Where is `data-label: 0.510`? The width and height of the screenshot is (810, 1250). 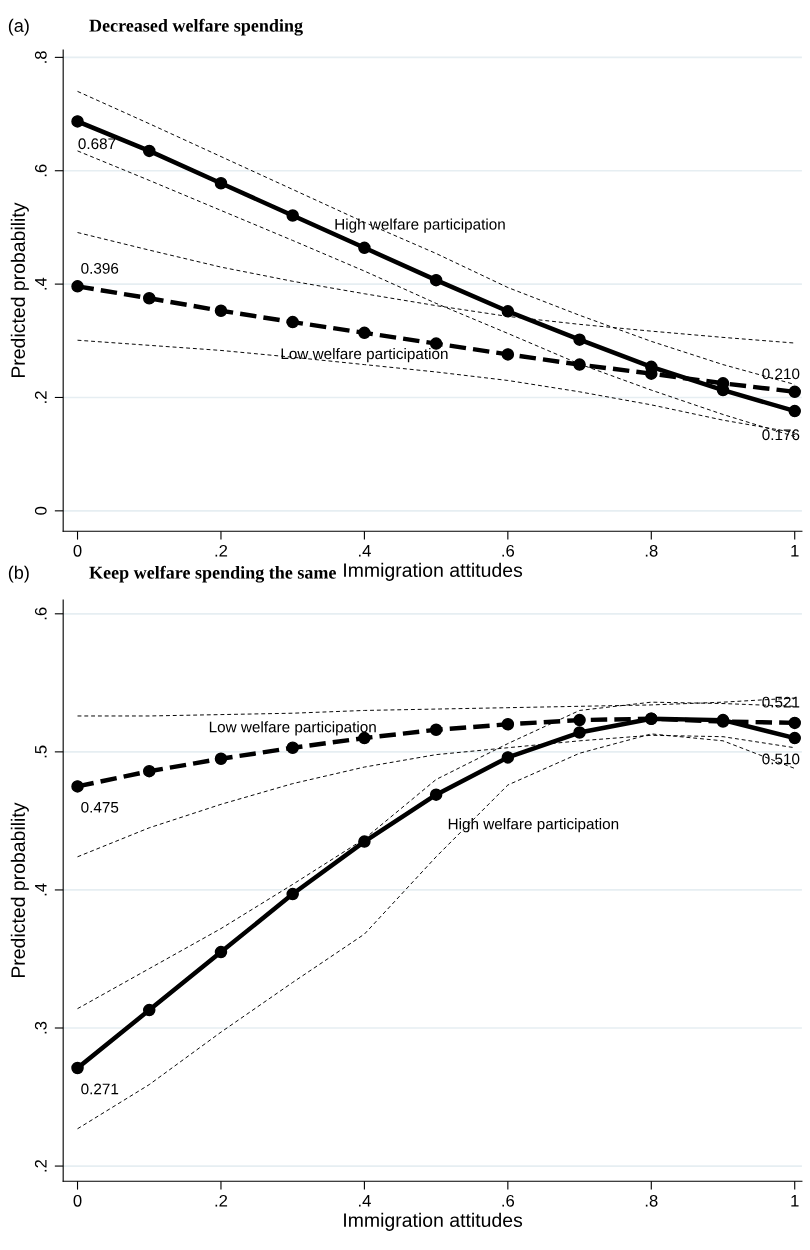
data-label: 0.510 is located at coordinates (781, 759).